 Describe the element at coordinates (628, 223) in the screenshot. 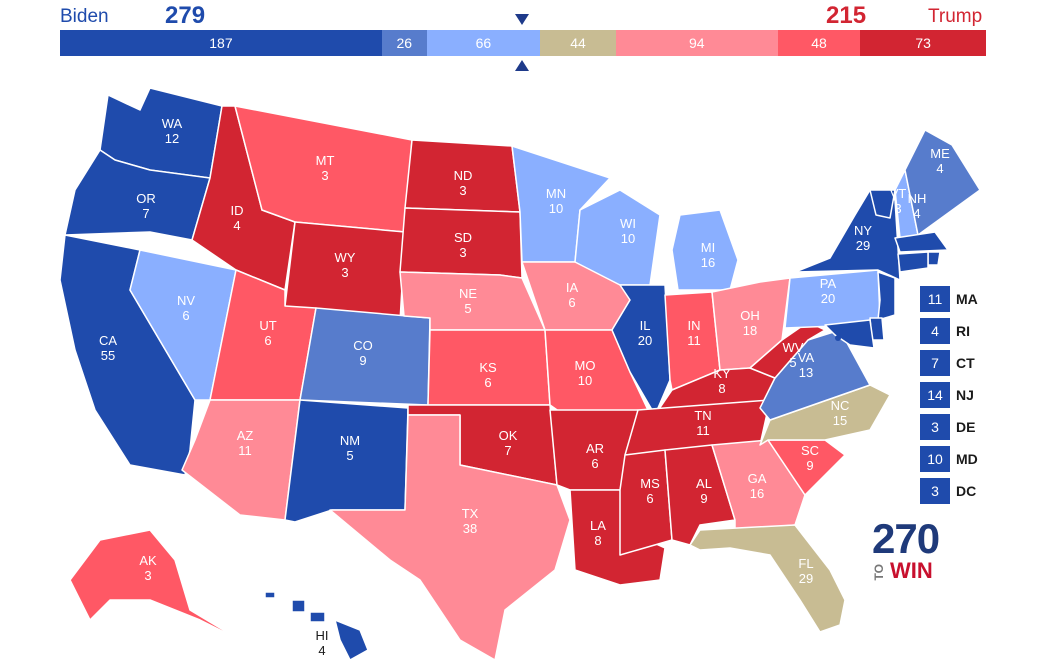

I see `state-abbr: WI` at that location.